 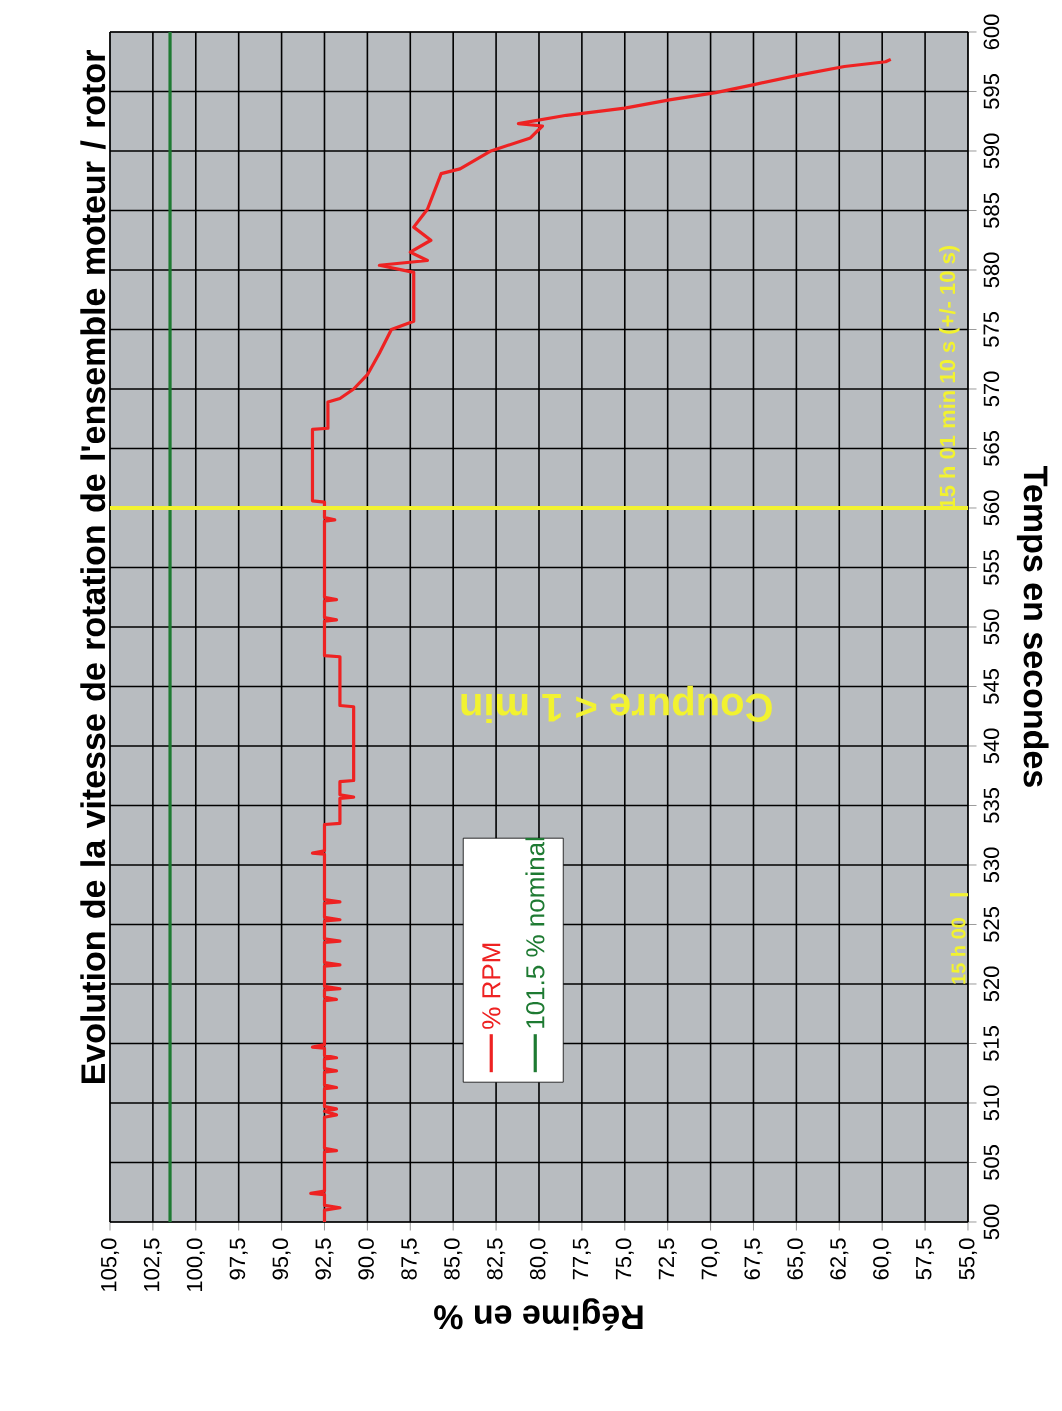 I want to click on text: Evolution de la vitesse de rotation de l'ensemble moteur / rotor, so click(x=93, y=567).